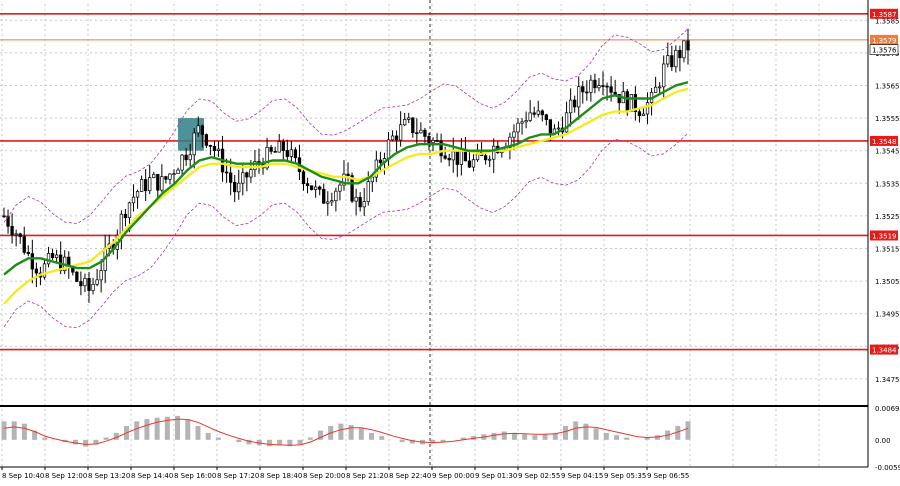 The height and width of the screenshot is (486, 900). I want to click on x-tick-label: 9 Sep 01:30, so click(496, 476).